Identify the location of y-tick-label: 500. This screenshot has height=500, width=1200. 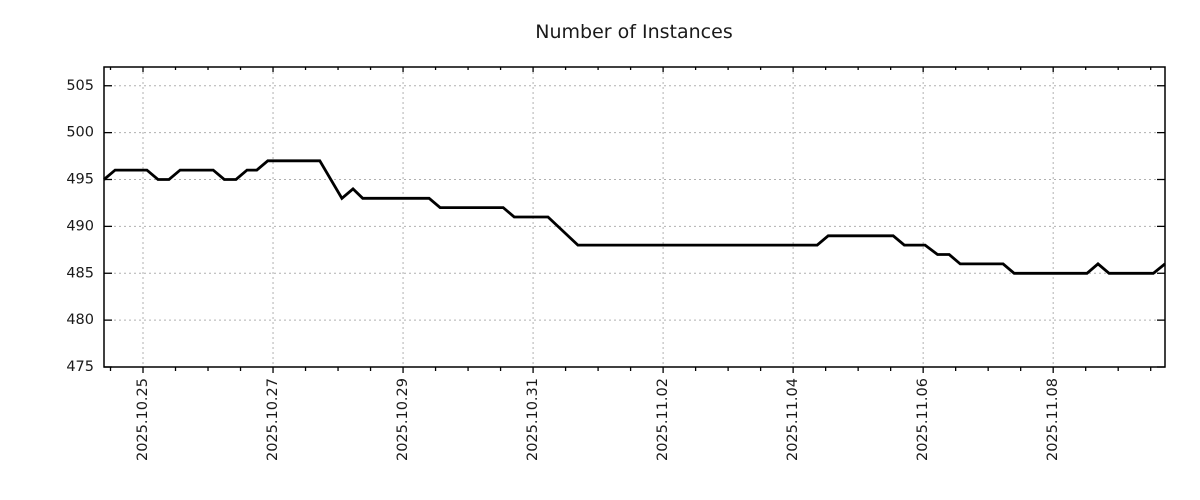
(80, 133).